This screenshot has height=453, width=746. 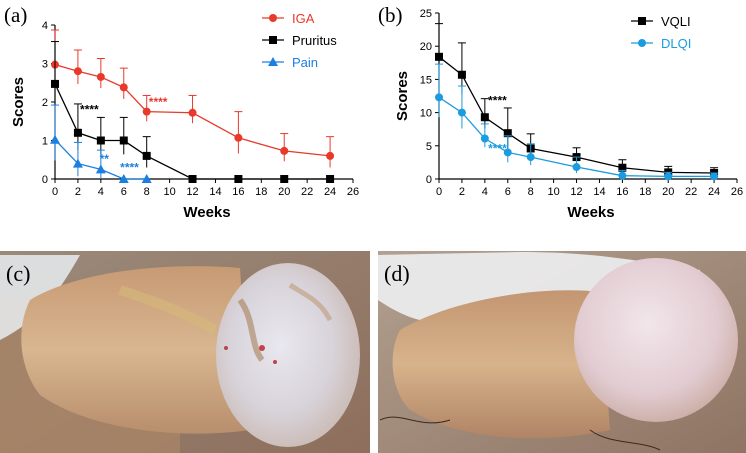 I want to click on panel-label-d: (d), so click(x=397, y=273).